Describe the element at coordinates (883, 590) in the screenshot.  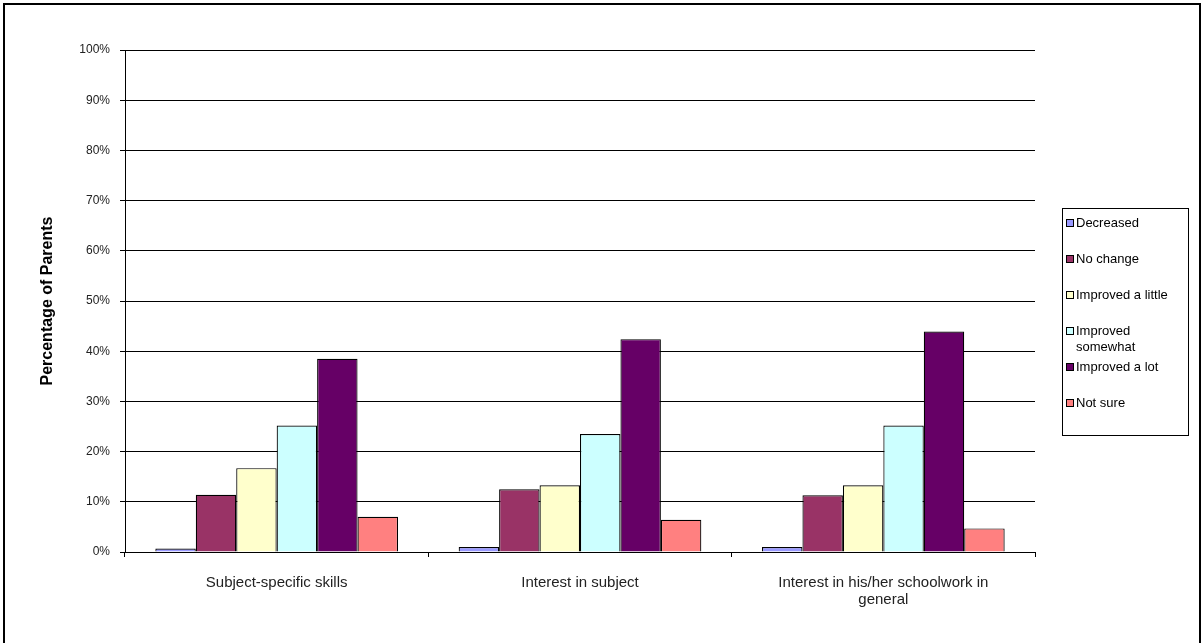
I see `x-tick-label: Interest in his/her schoolwork in general` at that location.